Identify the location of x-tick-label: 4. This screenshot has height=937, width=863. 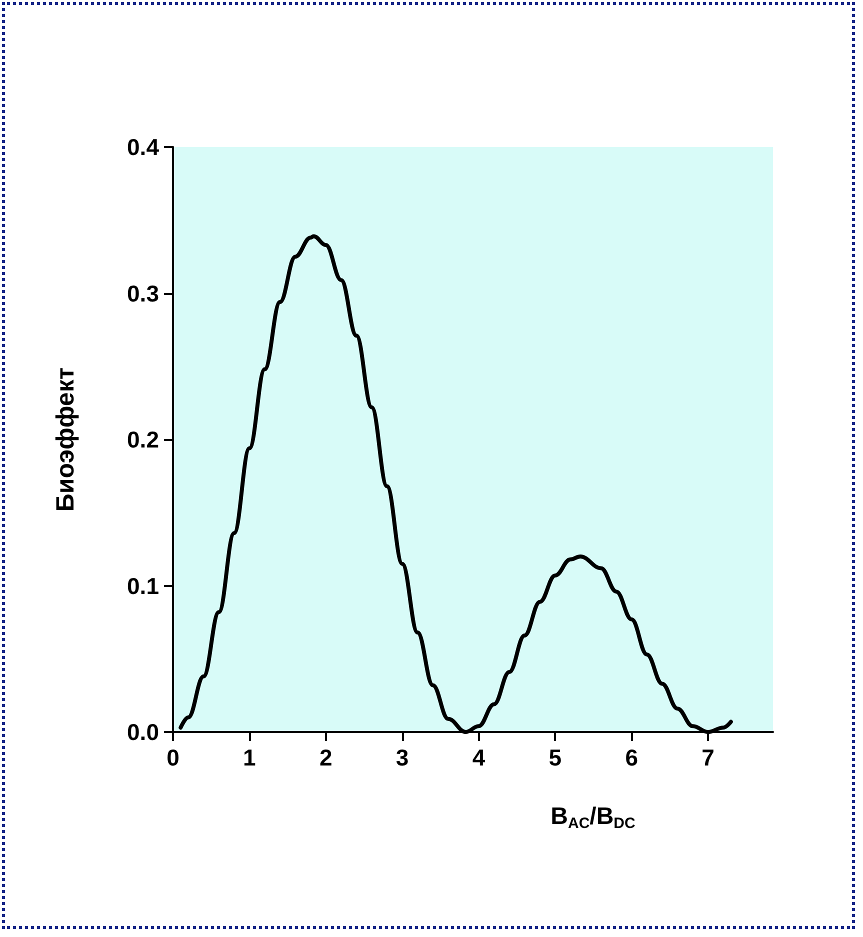
(479, 757).